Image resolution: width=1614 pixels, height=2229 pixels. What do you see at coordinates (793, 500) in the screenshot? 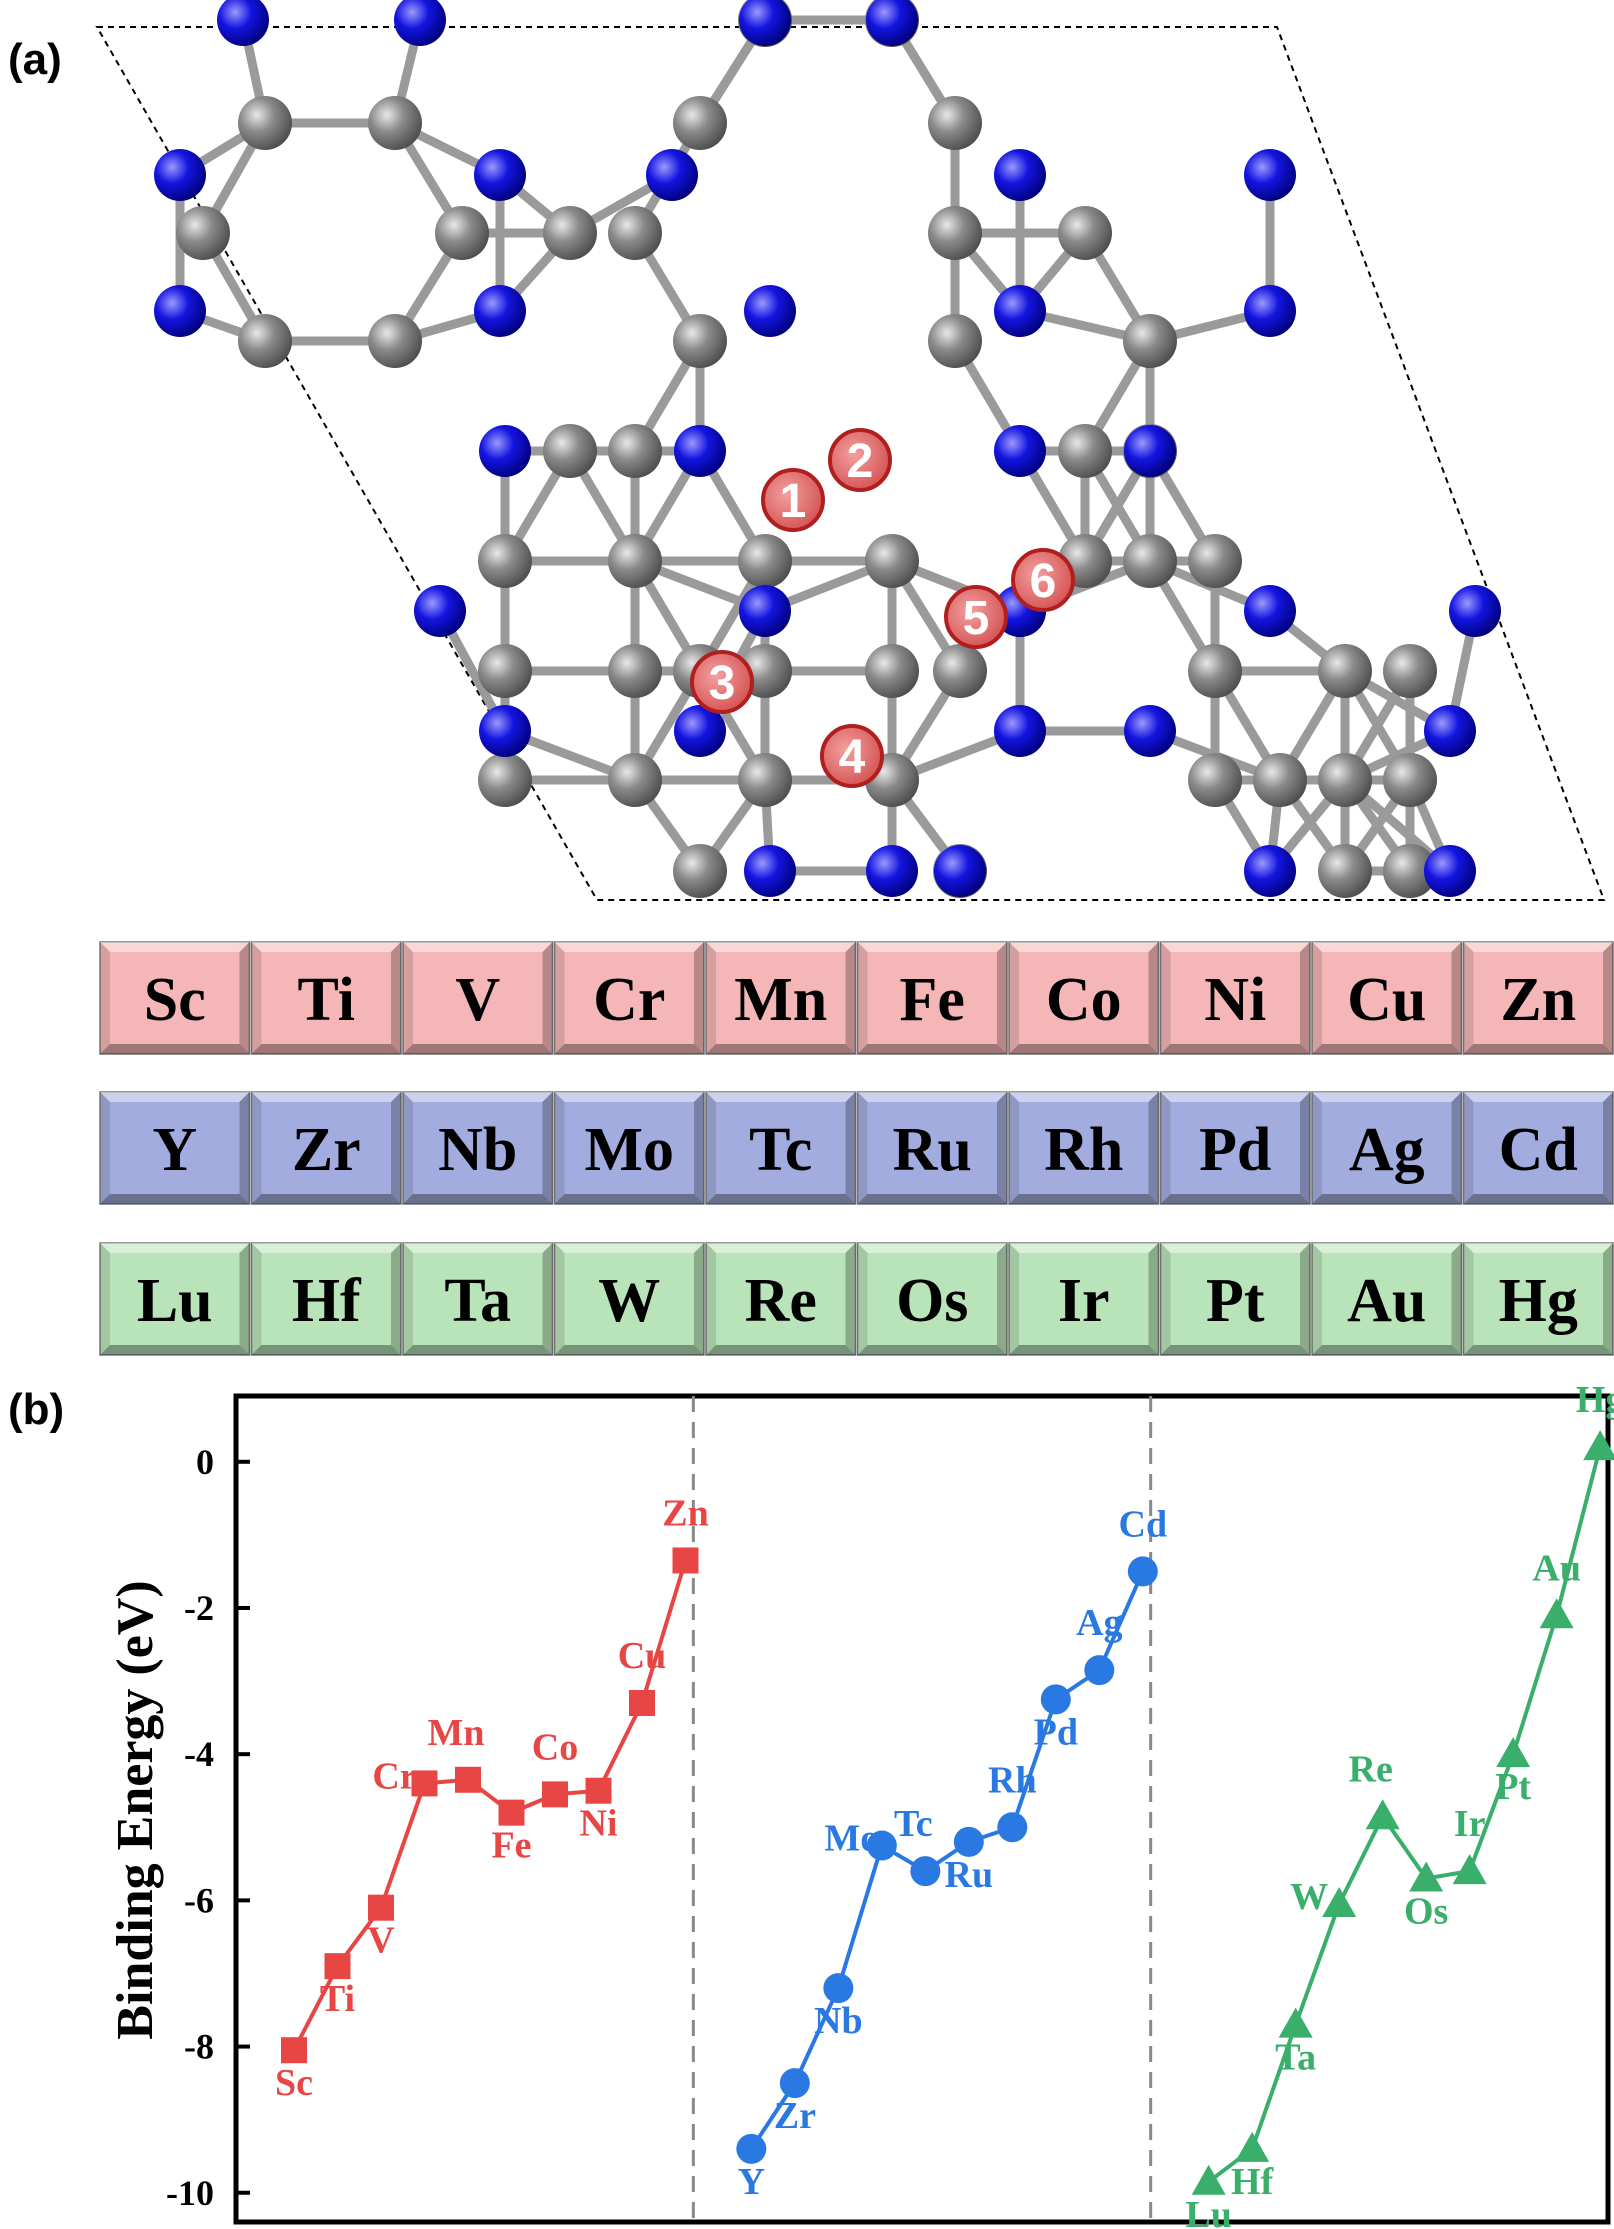
I see `site-marker: 1` at bounding box center [793, 500].